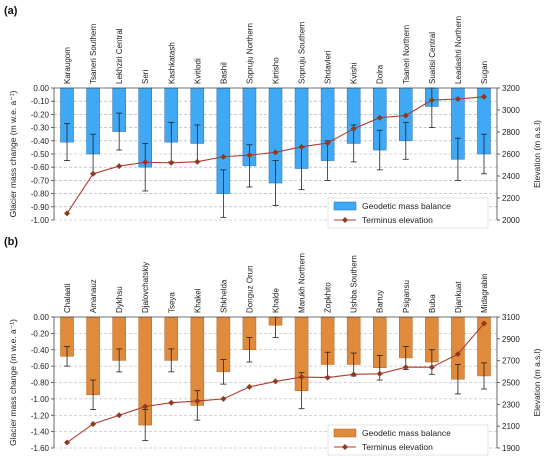  I want to click on y-tick-label: -0.70, so click(40, 180).